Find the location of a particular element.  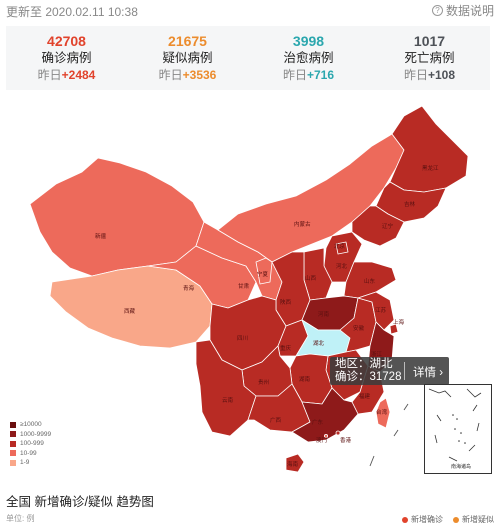

province-xianggang is located at coordinates (338, 433).